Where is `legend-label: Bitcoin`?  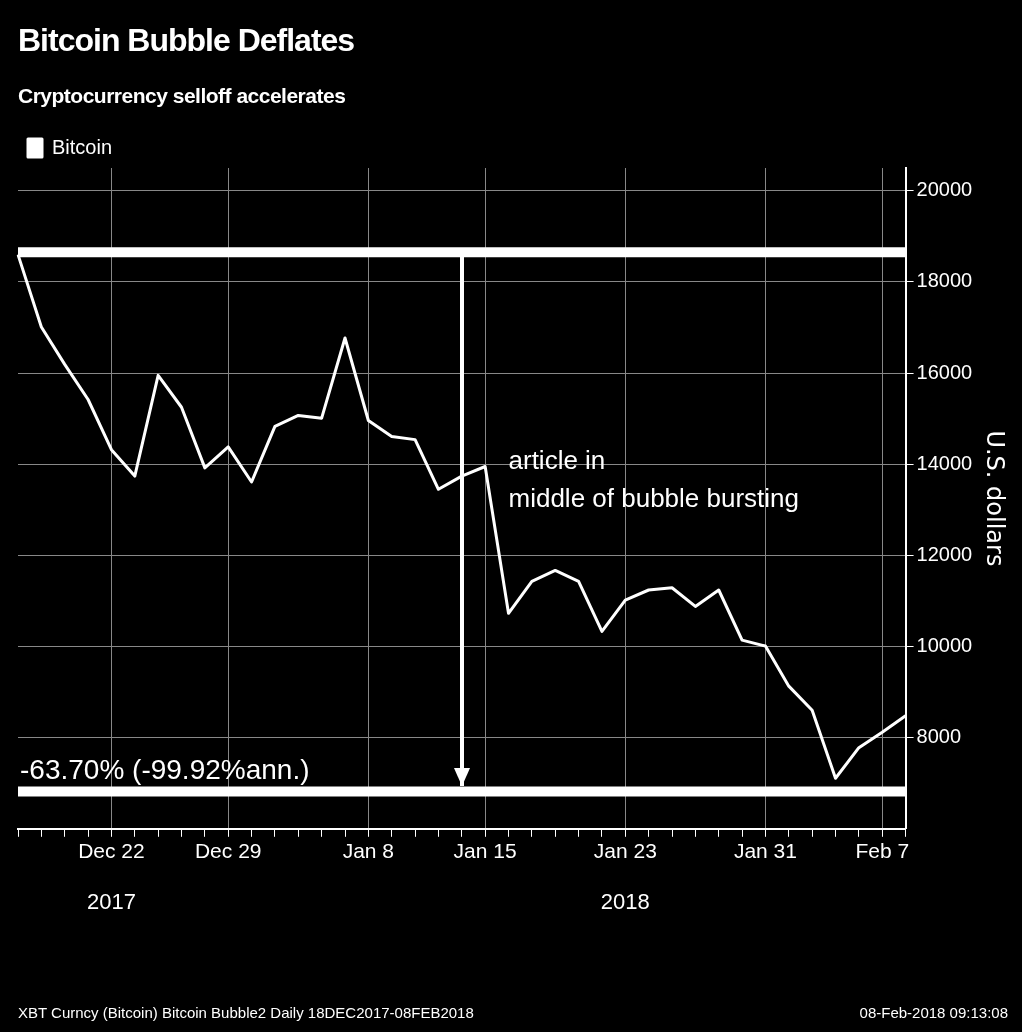
legend-label: Bitcoin is located at coordinates (82, 146).